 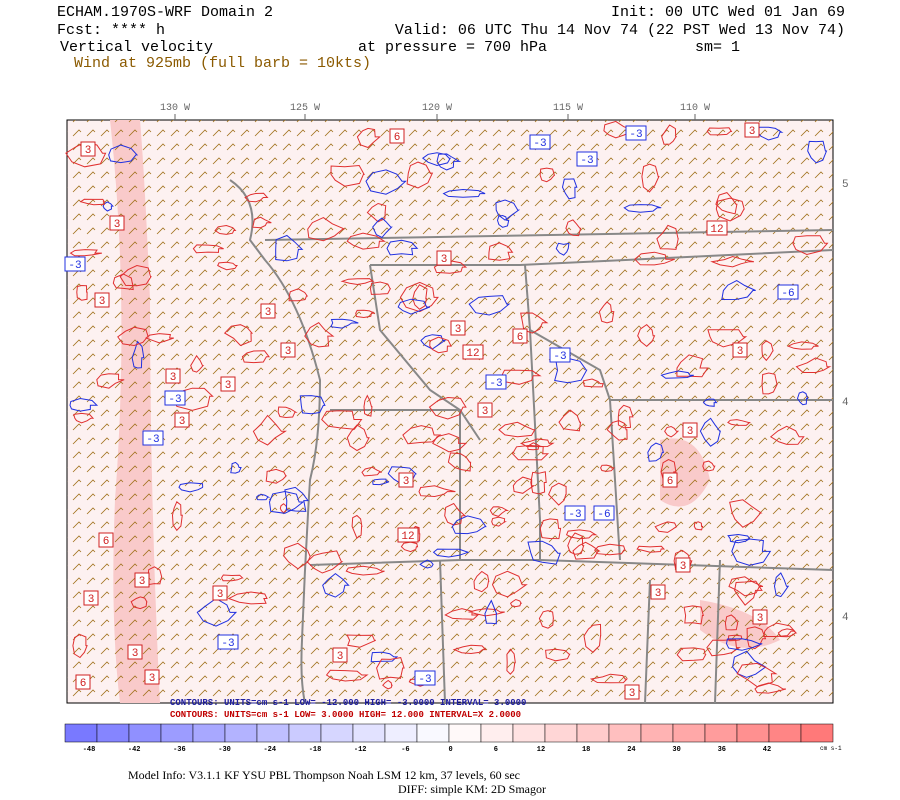 I want to click on colorbar-label: 0, so click(x=450, y=750).